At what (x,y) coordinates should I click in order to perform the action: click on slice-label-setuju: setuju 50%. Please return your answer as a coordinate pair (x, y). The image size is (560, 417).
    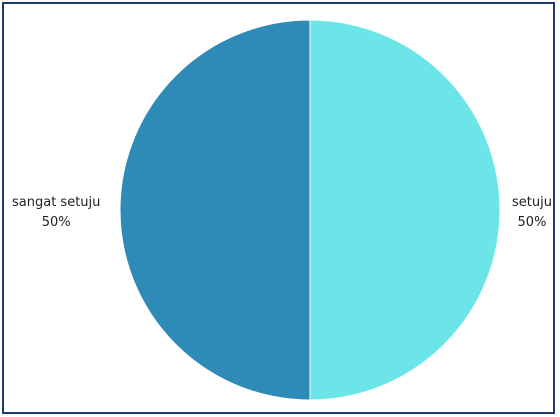
    Looking at the image, I should click on (532, 212).